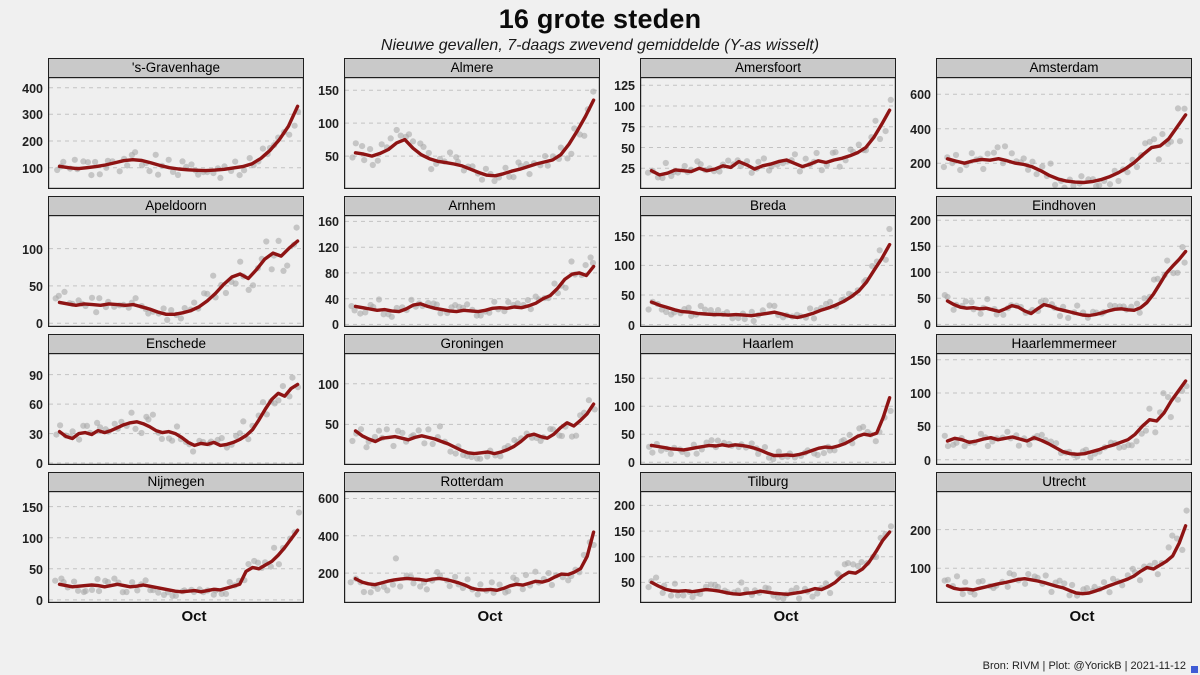 The image size is (1200, 675). What do you see at coordinates (490, 616) in the screenshot?
I see `x-tick-label-oct: Oct` at bounding box center [490, 616].